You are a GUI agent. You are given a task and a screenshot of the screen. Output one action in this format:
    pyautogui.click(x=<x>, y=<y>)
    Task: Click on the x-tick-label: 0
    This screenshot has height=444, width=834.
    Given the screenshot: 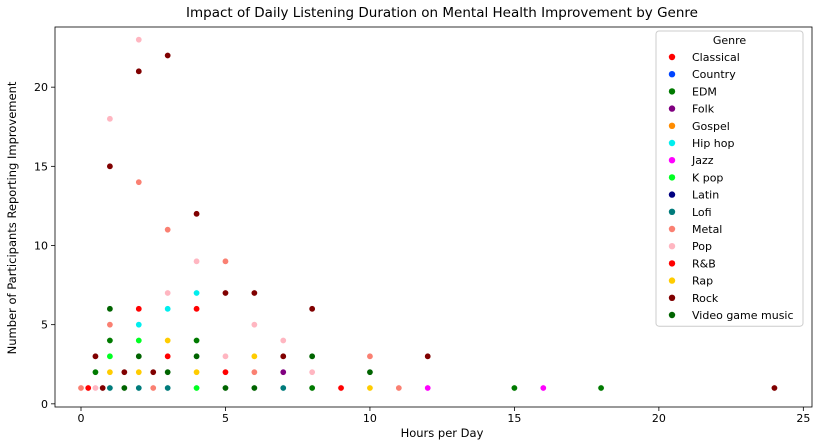 What is the action you would take?
    pyautogui.click(x=81, y=418)
    